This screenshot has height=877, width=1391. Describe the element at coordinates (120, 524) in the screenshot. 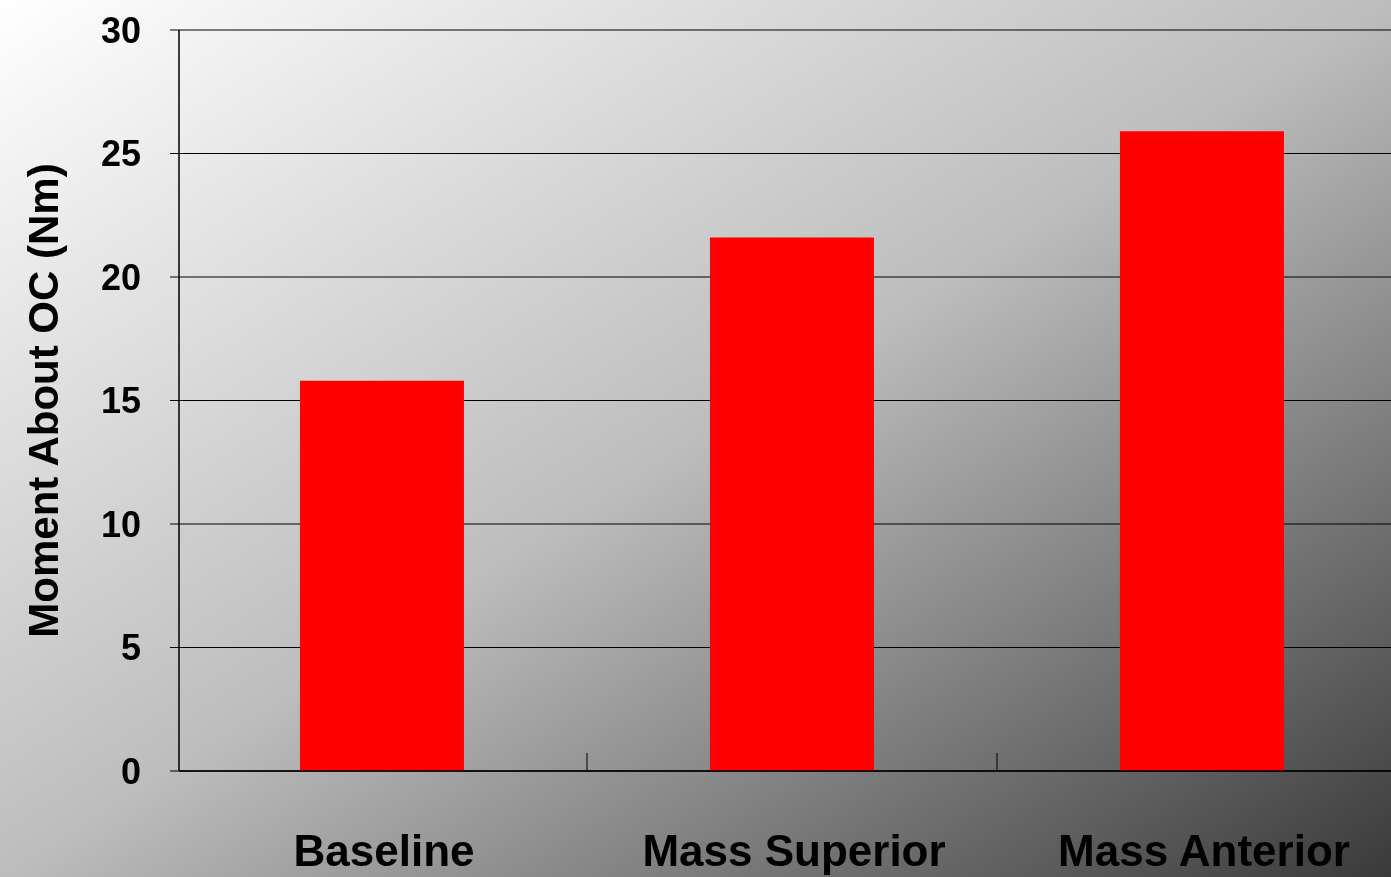

I see `y-tick-label: 10` at that location.